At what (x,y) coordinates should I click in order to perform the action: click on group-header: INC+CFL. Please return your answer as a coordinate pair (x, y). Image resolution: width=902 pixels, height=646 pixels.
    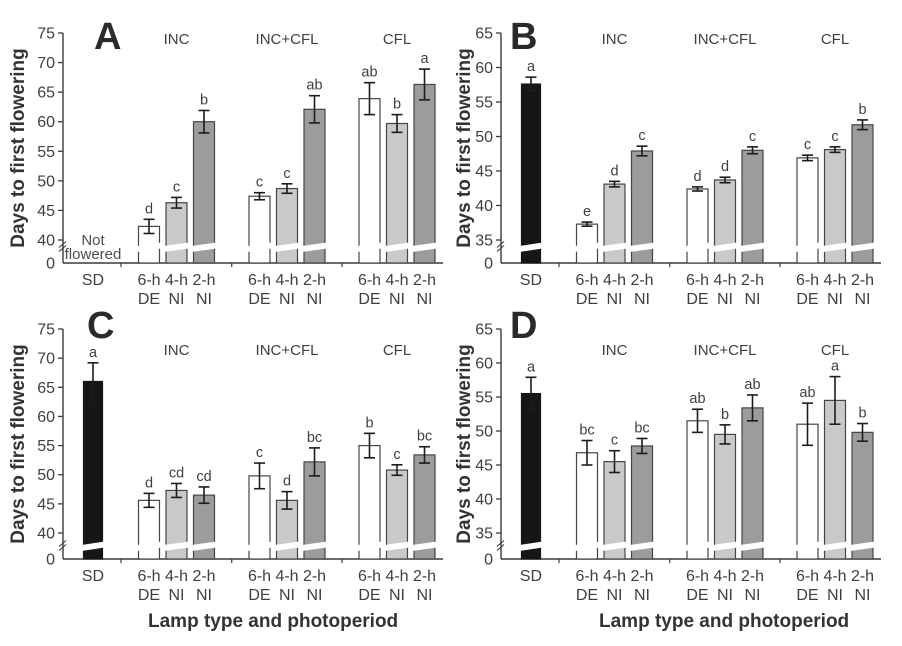
    Looking at the image, I should click on (725, 39).